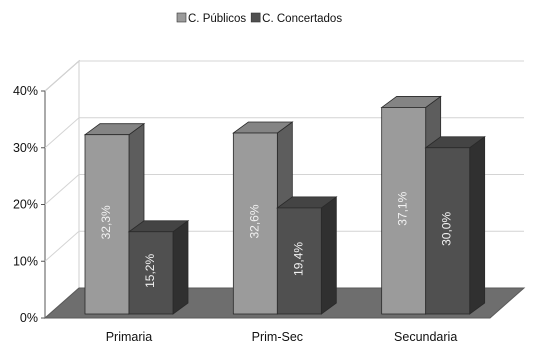 The height and width of the screenshot is (343, 534). Describe the element at coordinates (29, 318) in the screenshot. I see `y-tick-label: 0%` at that location.